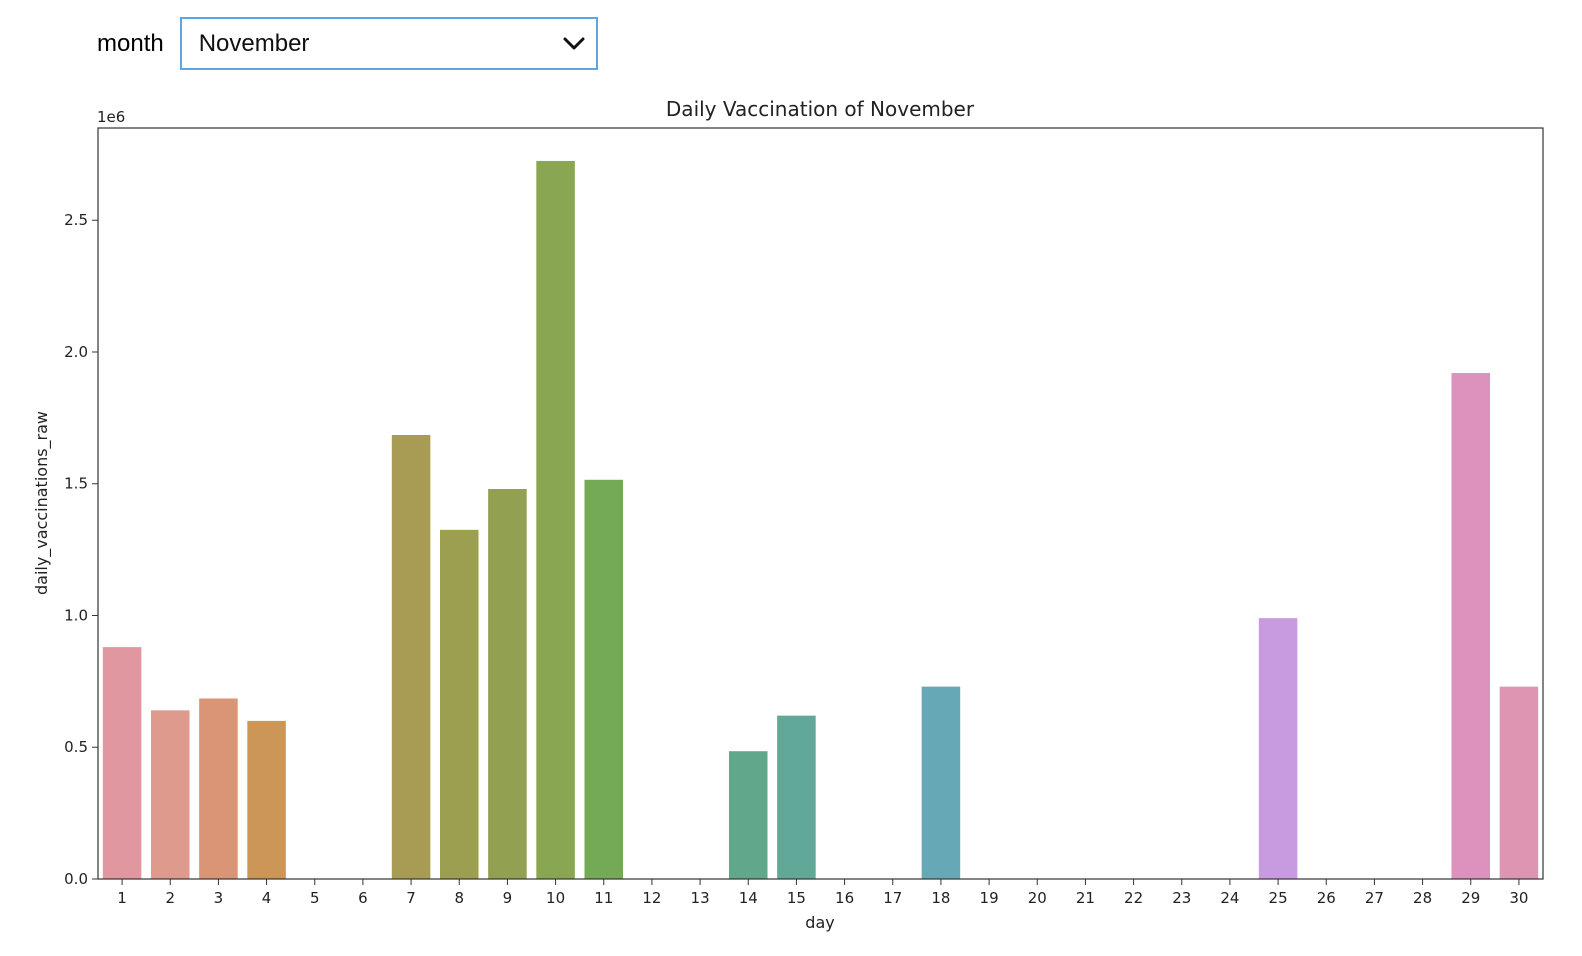 This screenshot has width=1582, height=956. What do you see at coordinates (315, 898) in the screenshot?
I see `x-tick-label: 5` at bounding box center [315, 898].